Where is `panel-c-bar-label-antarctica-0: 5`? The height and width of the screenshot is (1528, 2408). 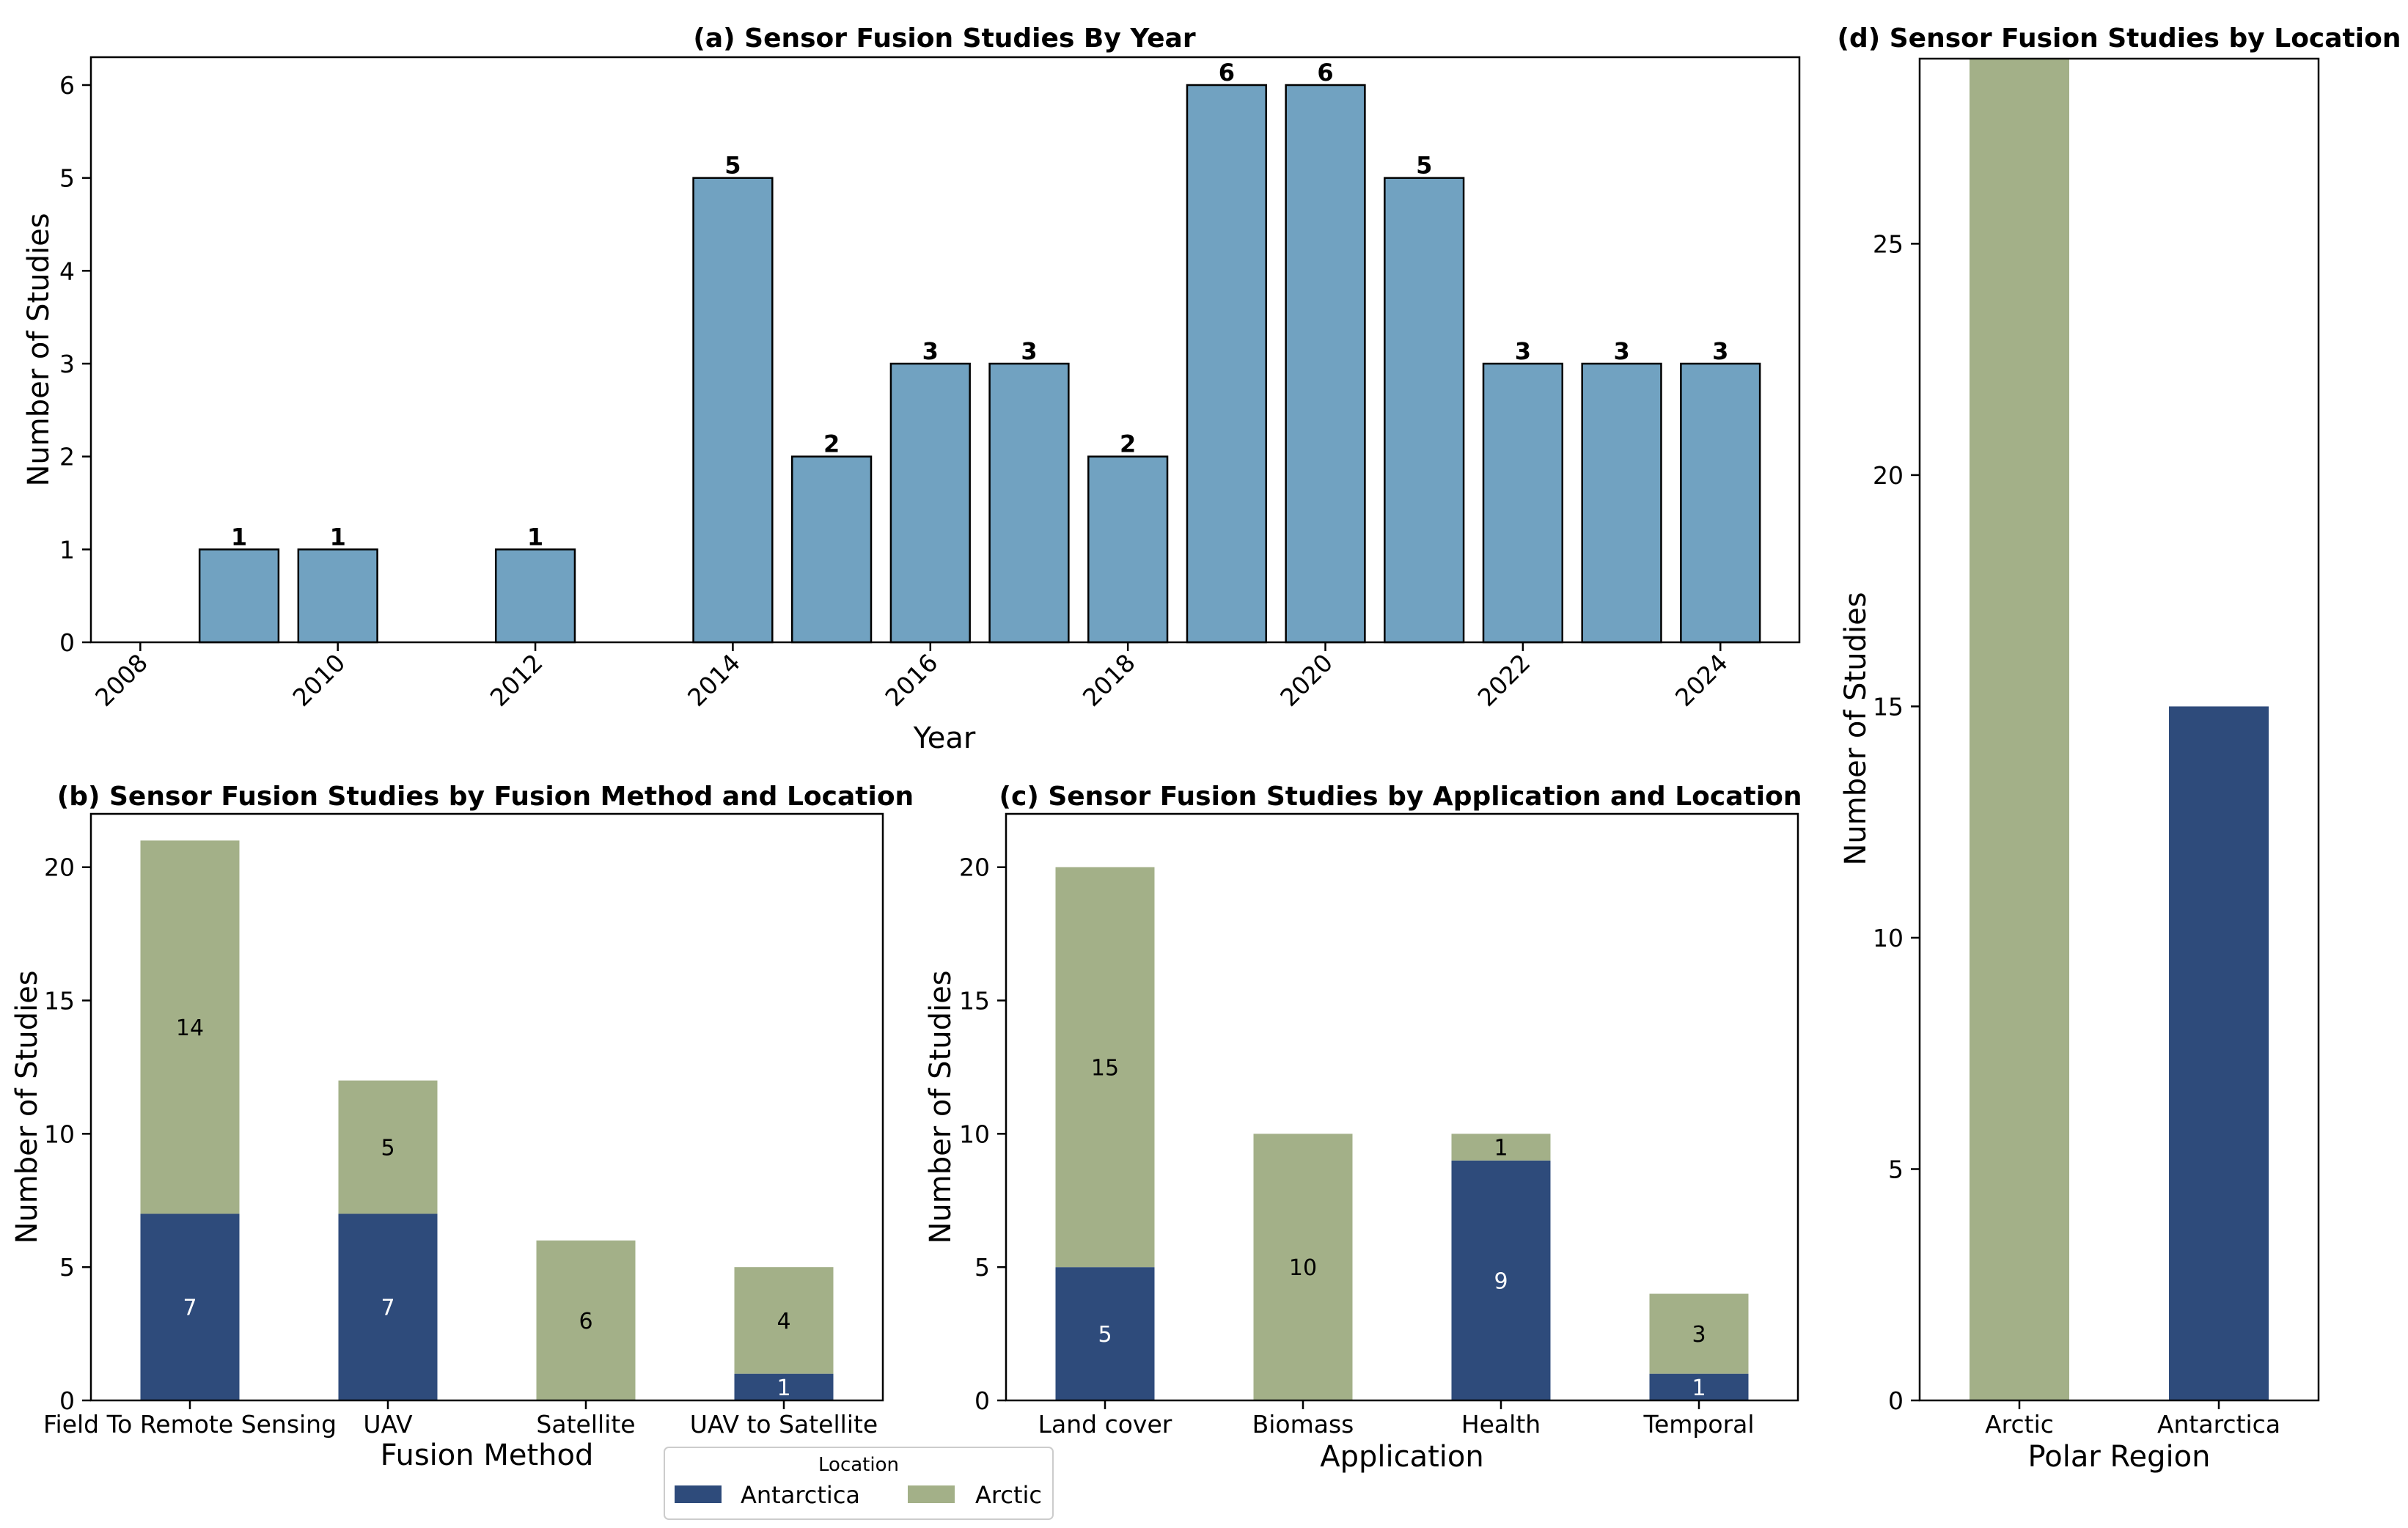
panel-c-bar-label-antarctica-0: 5 is located at coordinates (1105, 1335).